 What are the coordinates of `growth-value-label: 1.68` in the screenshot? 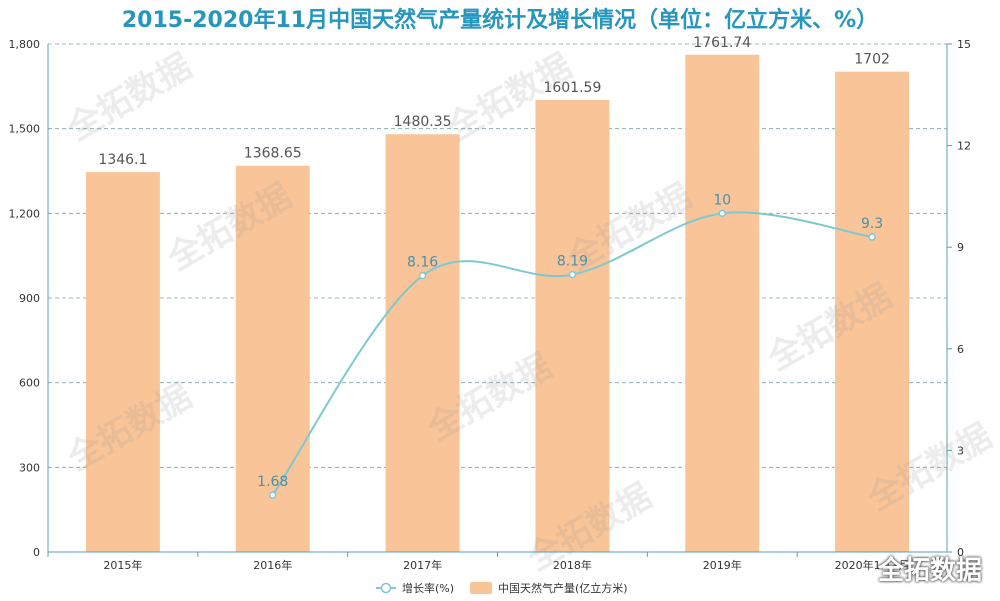 It's located at (272, 482).